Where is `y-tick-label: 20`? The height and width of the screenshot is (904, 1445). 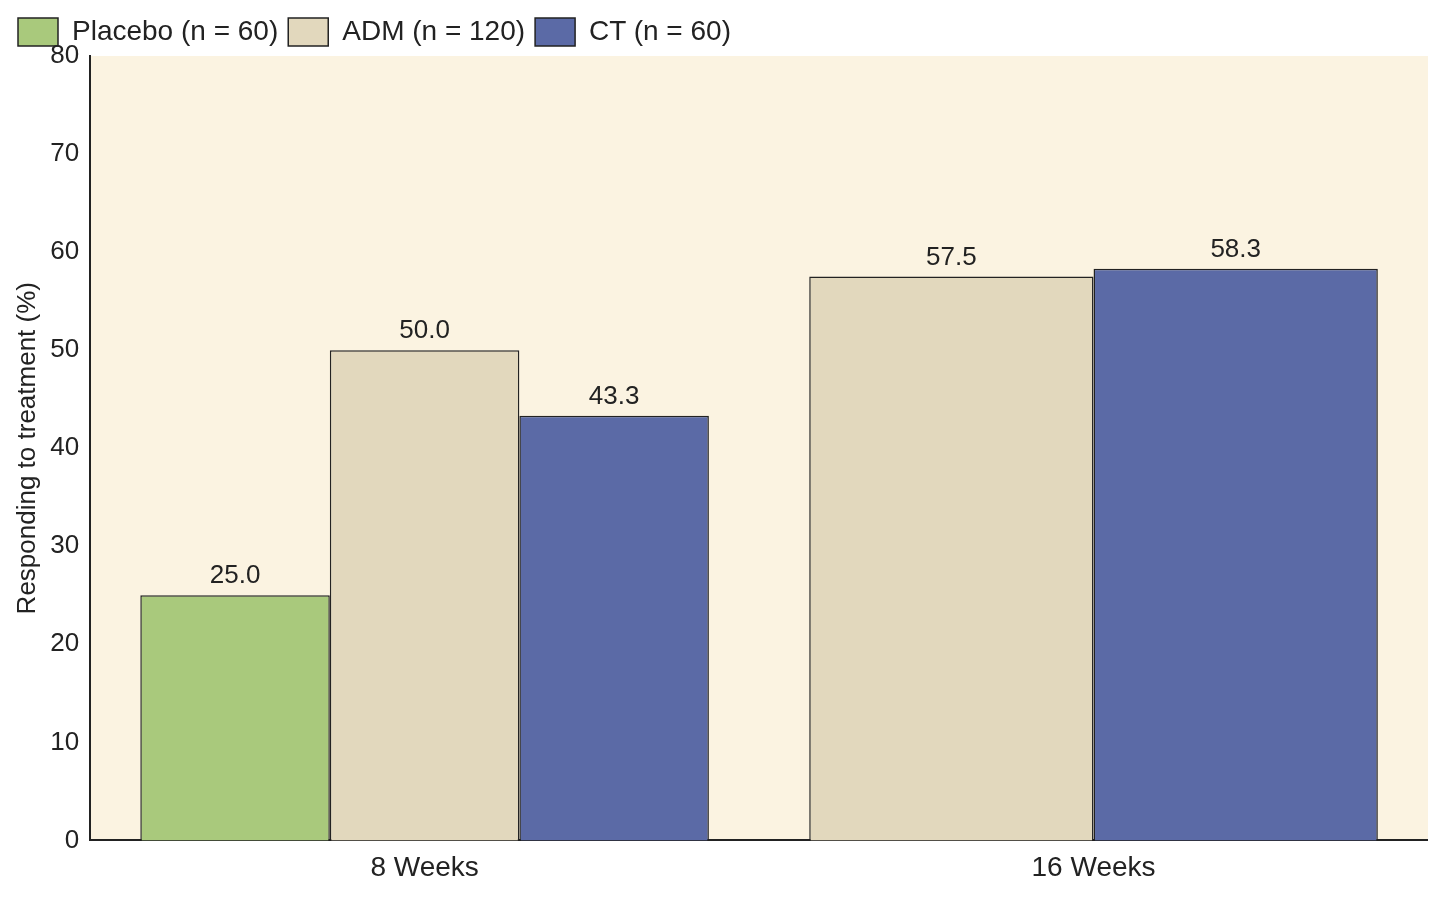 y-tick-label: 20 is located at coordinates (65, 642).